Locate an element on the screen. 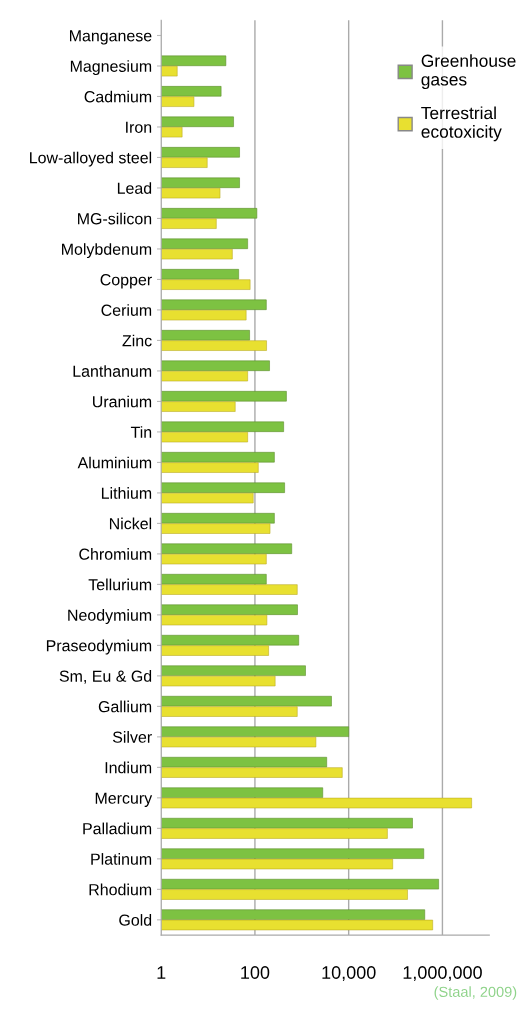 This screenshot has height=1012, width=525. y-tick-label: Uranium is located at coordinates (122, 401).